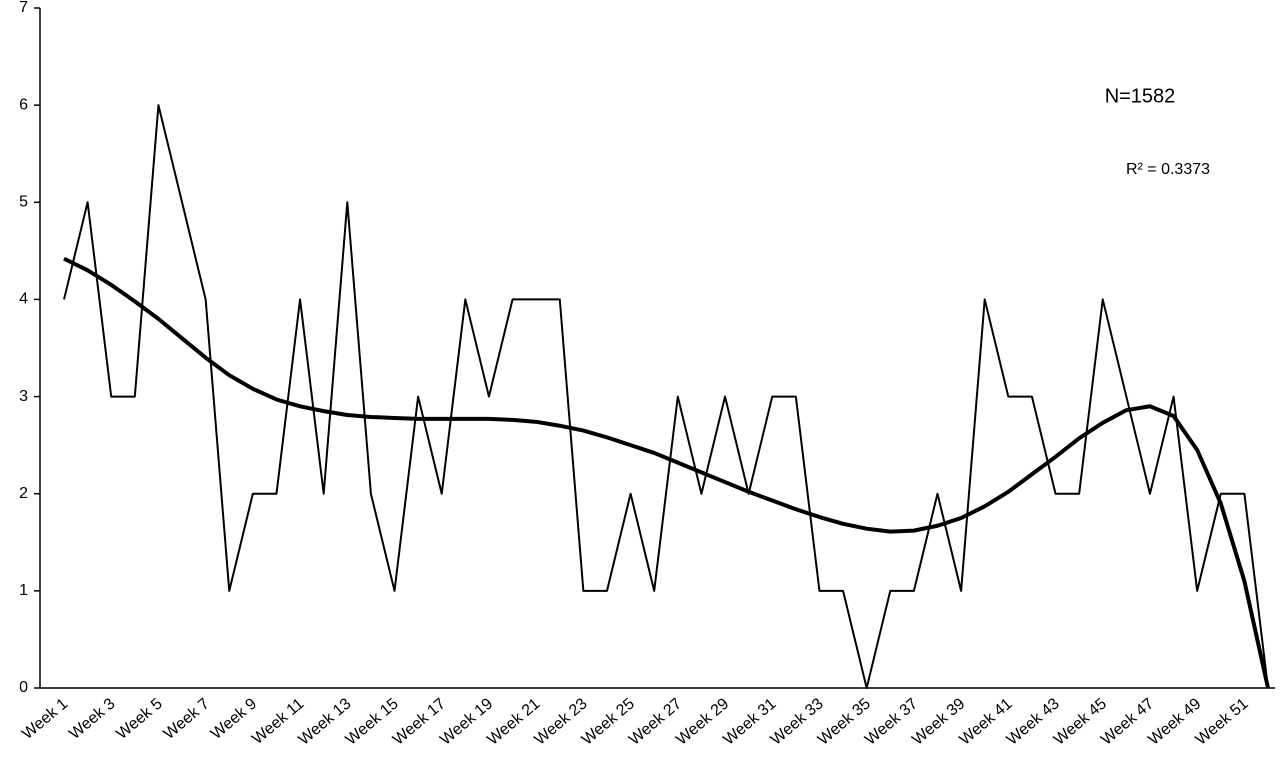 This screenshot has height=774, width=1280. I want to click on x-tick-label: Week 1, so click(45, 719).